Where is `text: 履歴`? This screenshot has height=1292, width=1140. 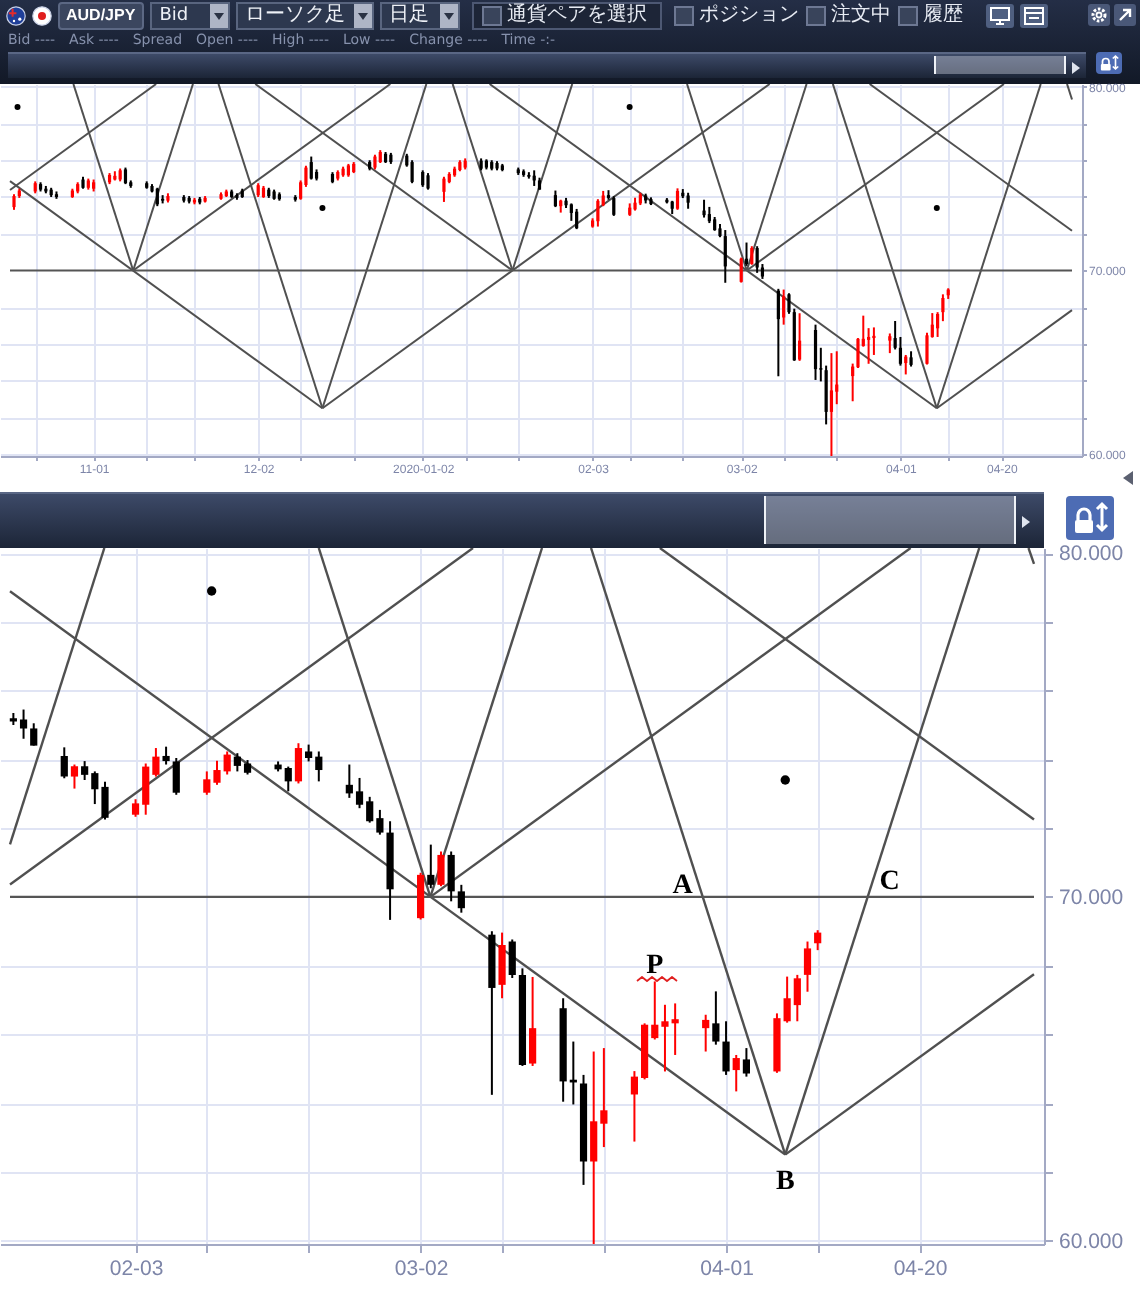
text: 履歴 is located at coordinates (943, 16).